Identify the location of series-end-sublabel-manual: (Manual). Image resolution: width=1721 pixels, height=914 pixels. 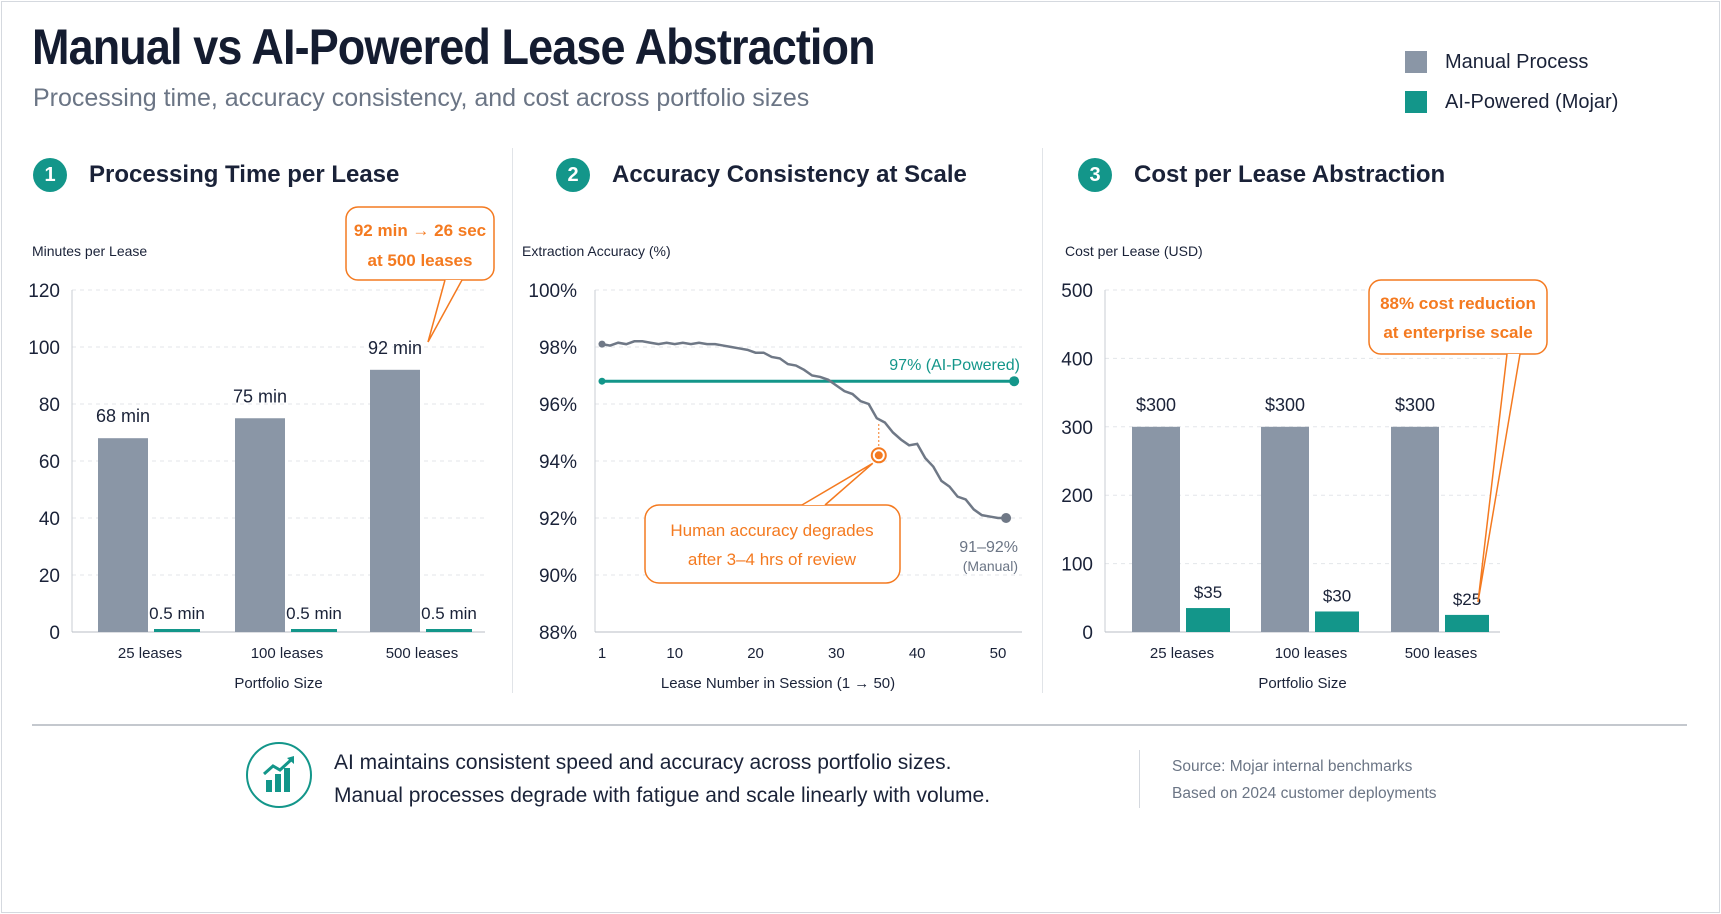
(990, 566).